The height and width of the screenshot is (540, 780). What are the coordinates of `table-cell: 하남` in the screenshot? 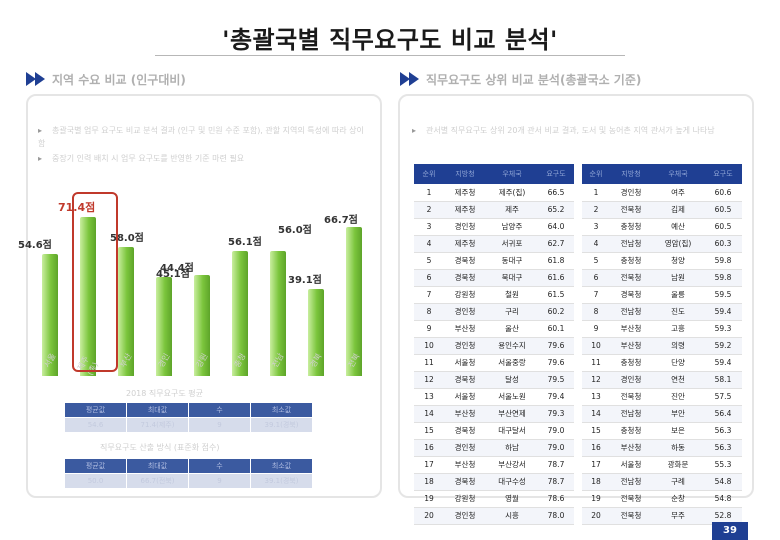 It's located at (512, 448).